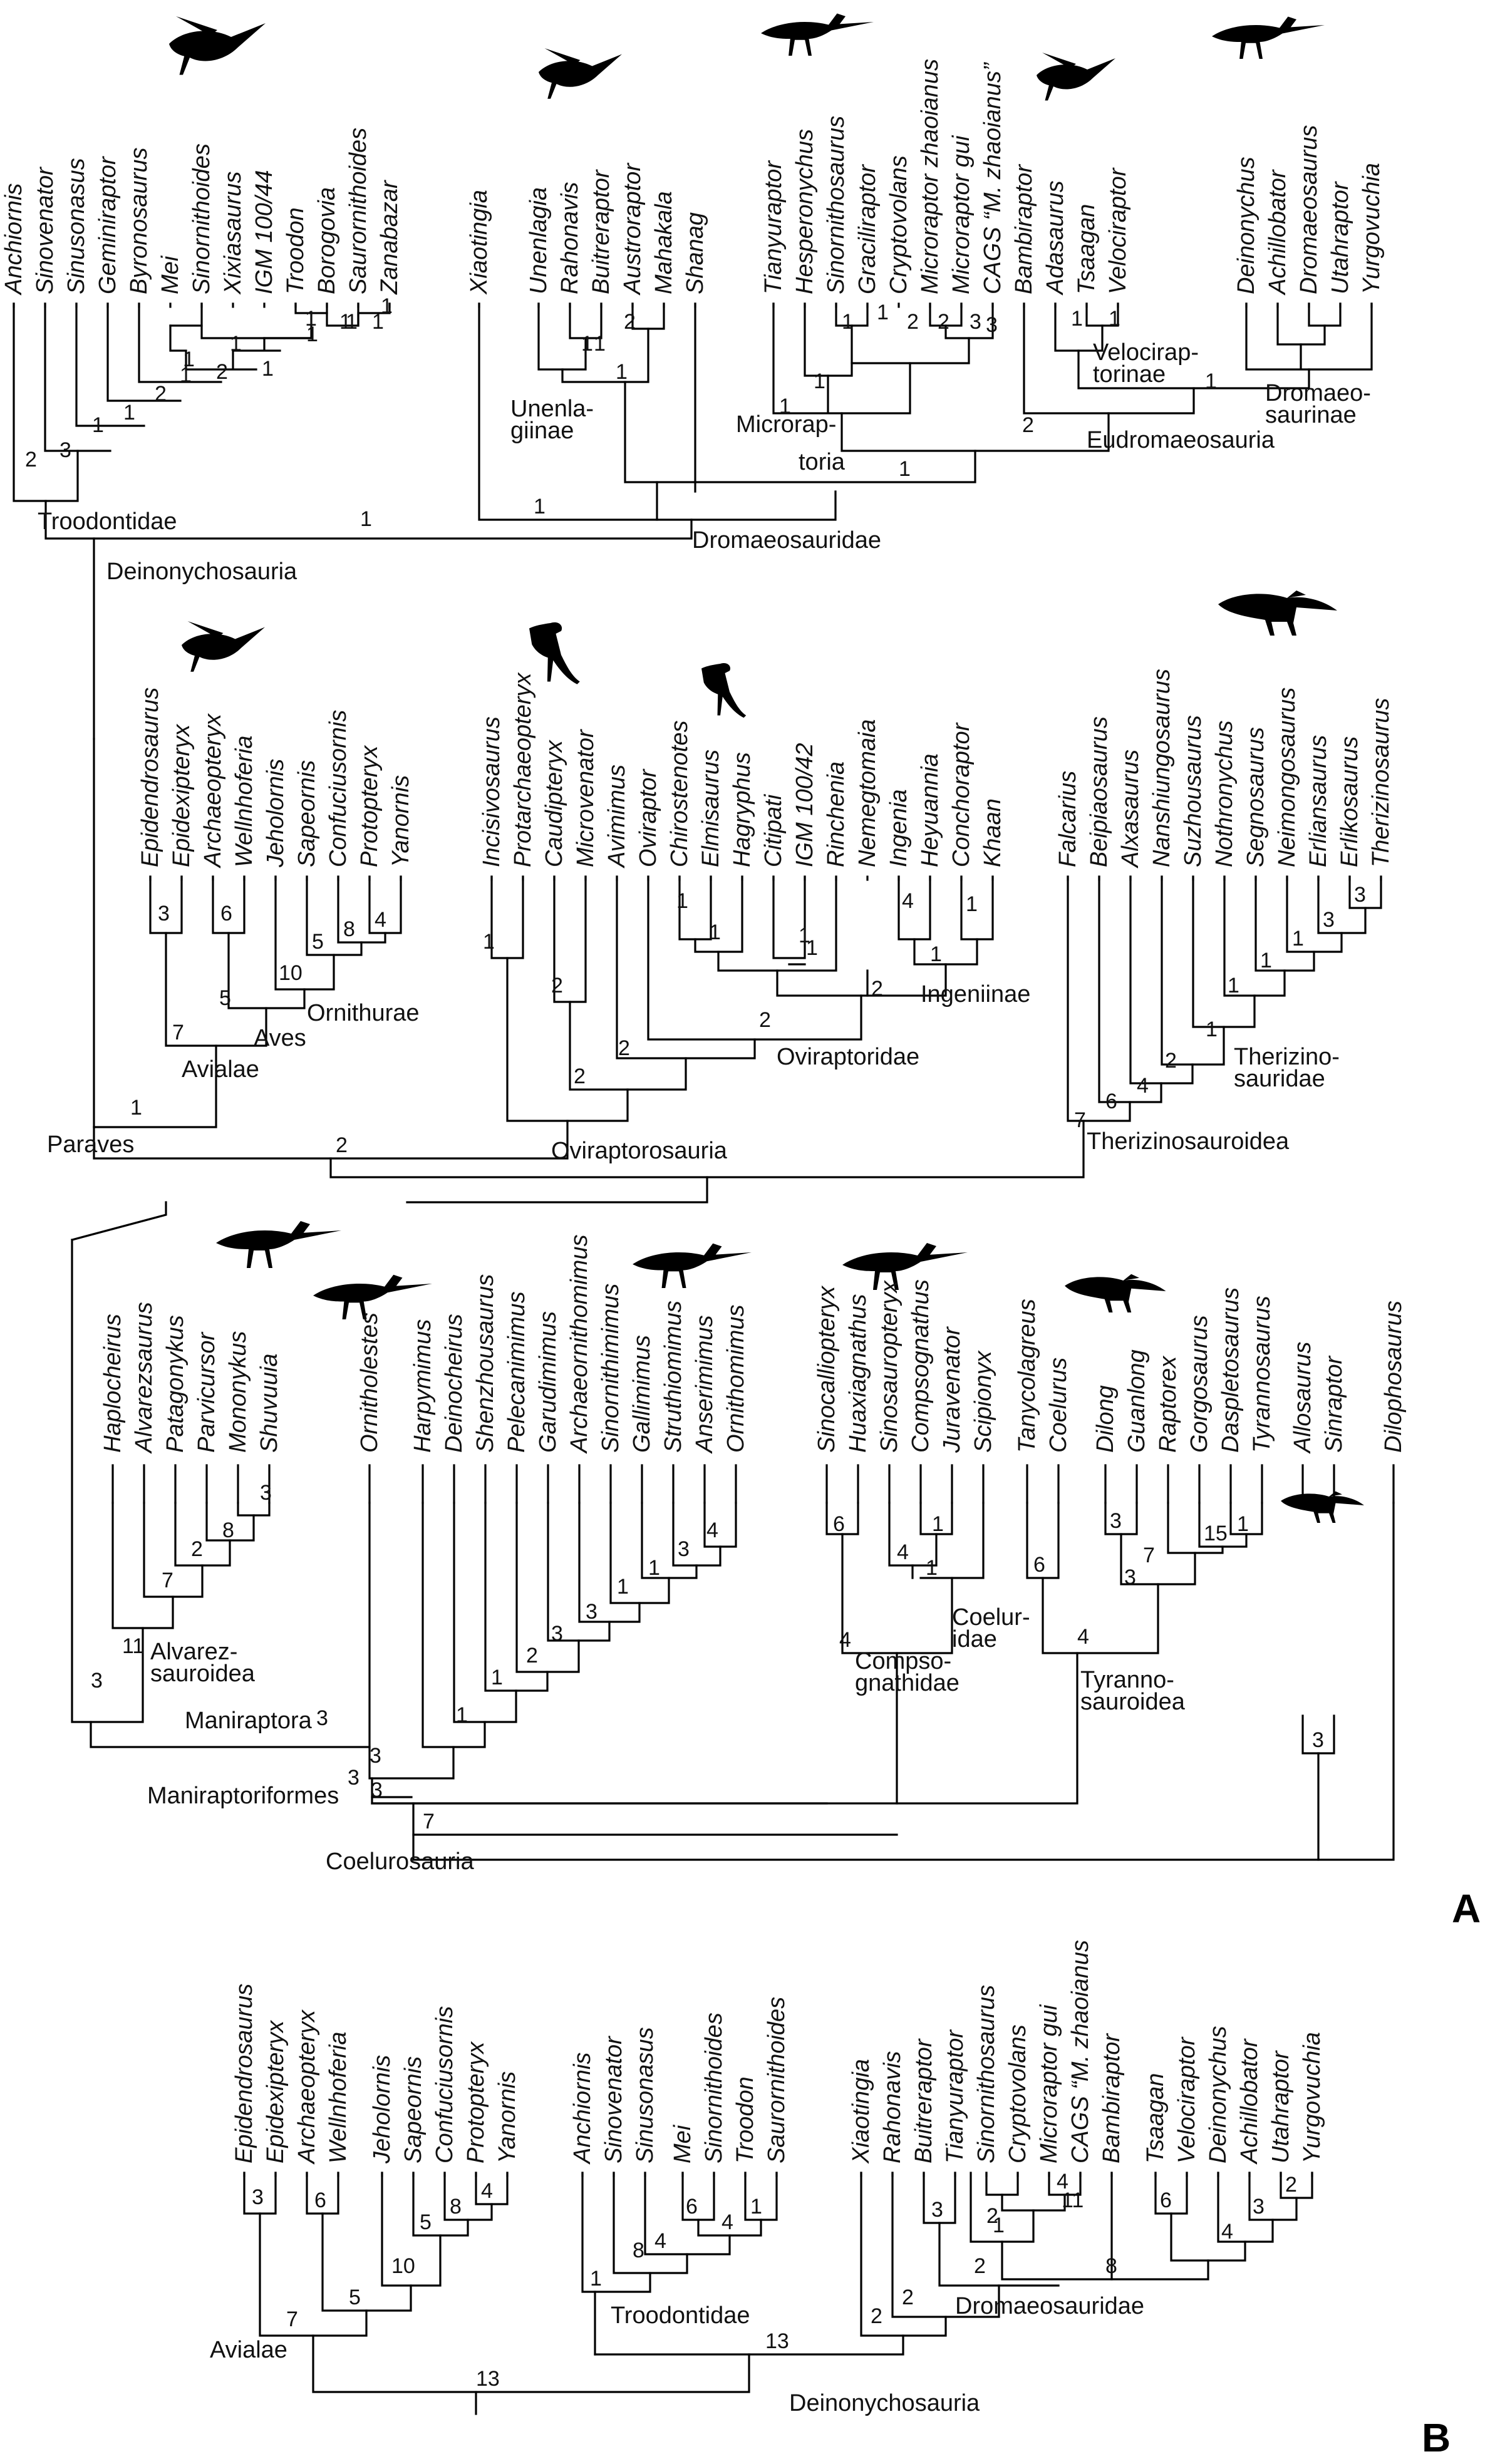 This screenshot has height=2464, width=1500. Describe the element at coordinates (924, 2100) in the screenshot. I see `taxon-label-buitreraptor: Buitreraptor` at that location.